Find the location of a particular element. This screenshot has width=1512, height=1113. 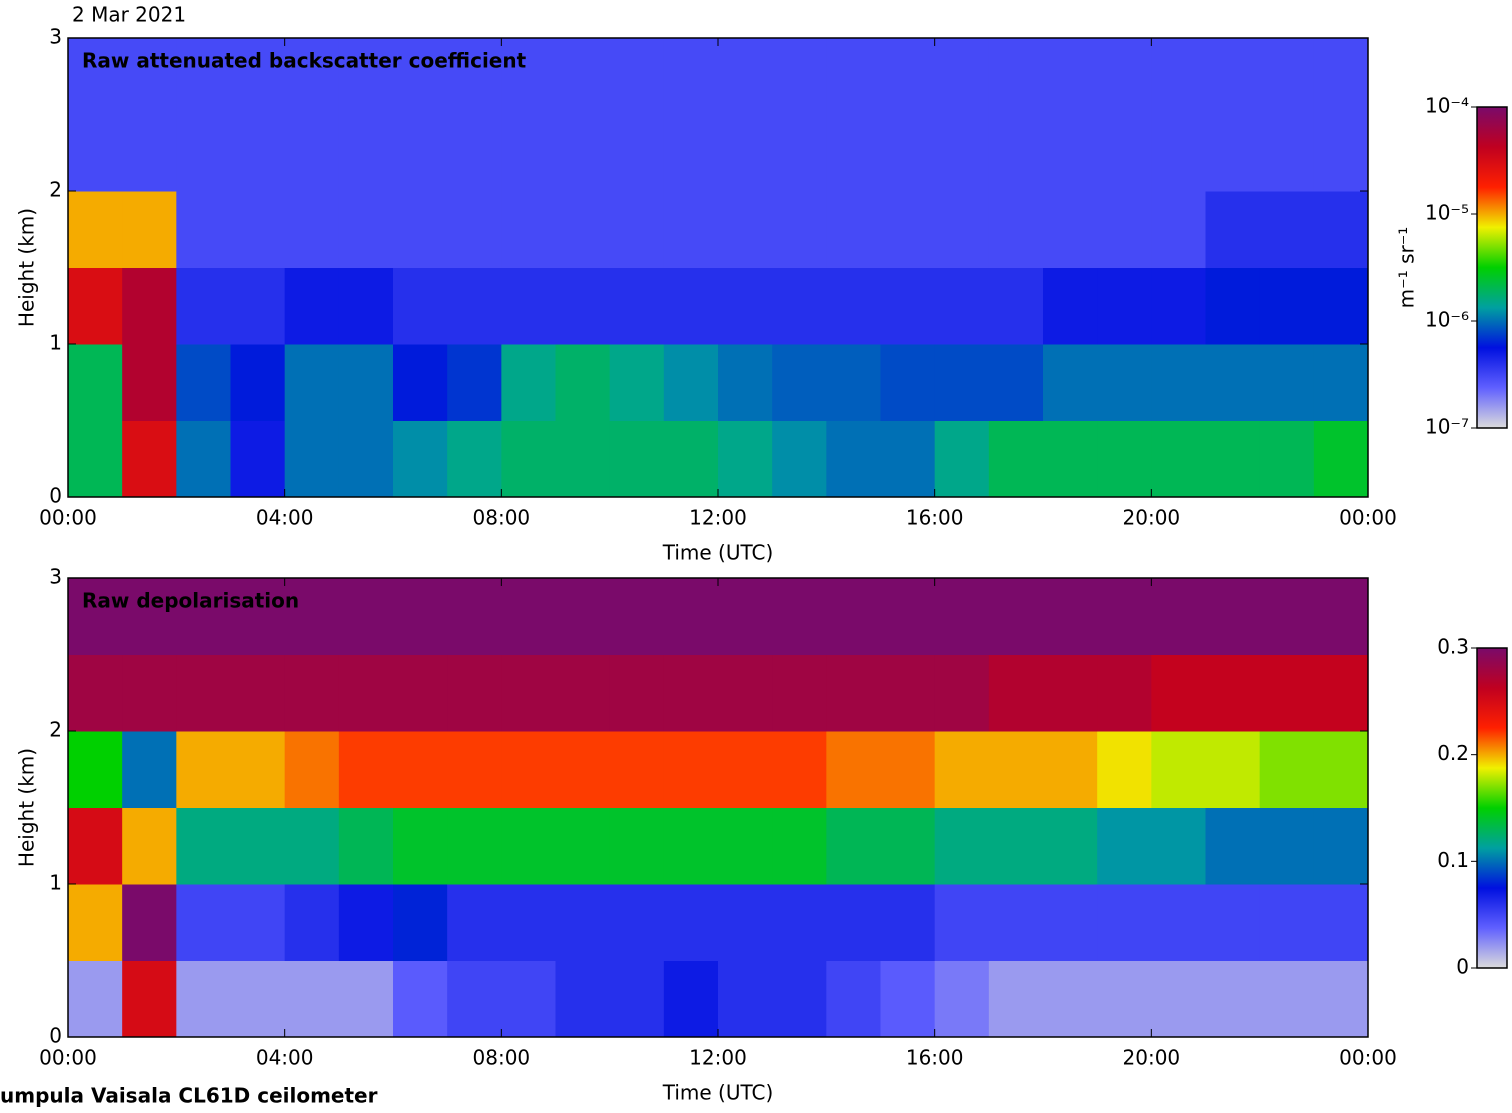

panel-title: Raw depolarisation is located at coordinates (190, 601).